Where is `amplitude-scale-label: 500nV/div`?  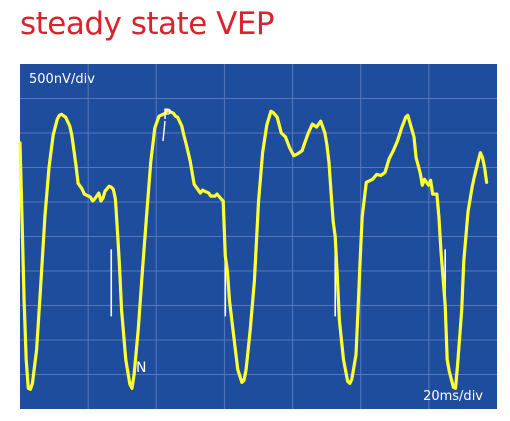
amplitude-scale-label: 500nV/div is located at coordinates (62, 79).